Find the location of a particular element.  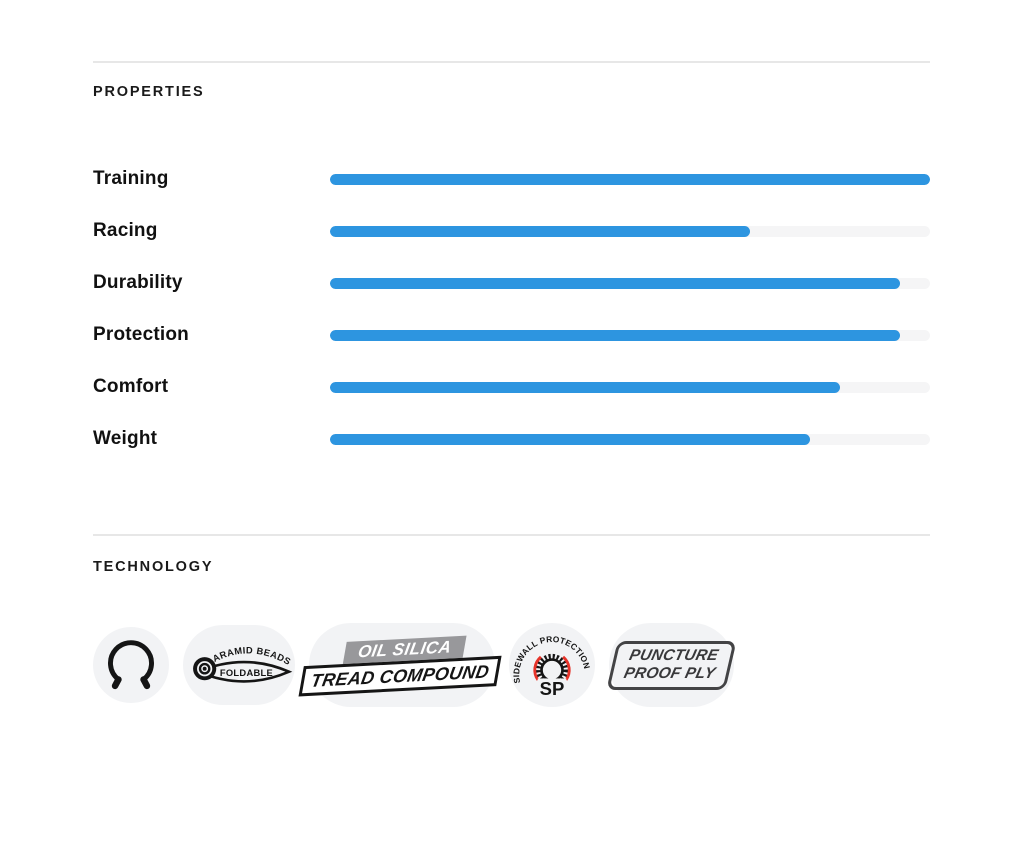

property-row-training: Training is located at coordinates (511, 179).